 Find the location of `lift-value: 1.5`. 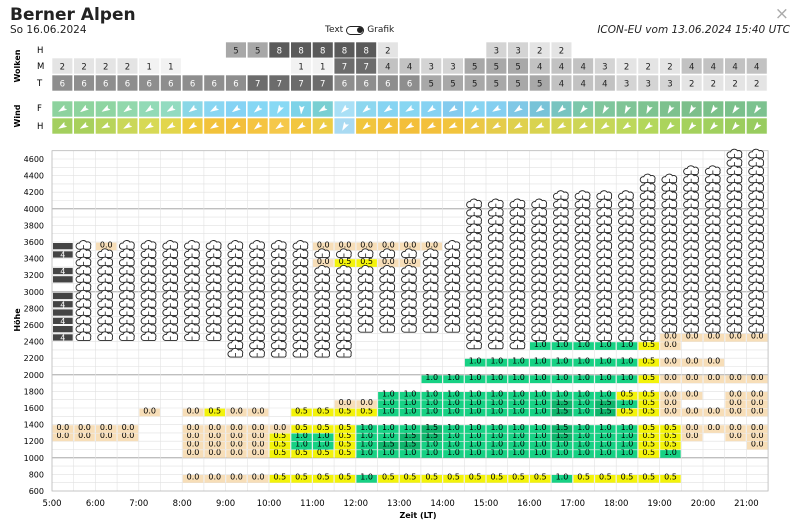

lift-value: 1.5 is located at coordinates (562, 402).